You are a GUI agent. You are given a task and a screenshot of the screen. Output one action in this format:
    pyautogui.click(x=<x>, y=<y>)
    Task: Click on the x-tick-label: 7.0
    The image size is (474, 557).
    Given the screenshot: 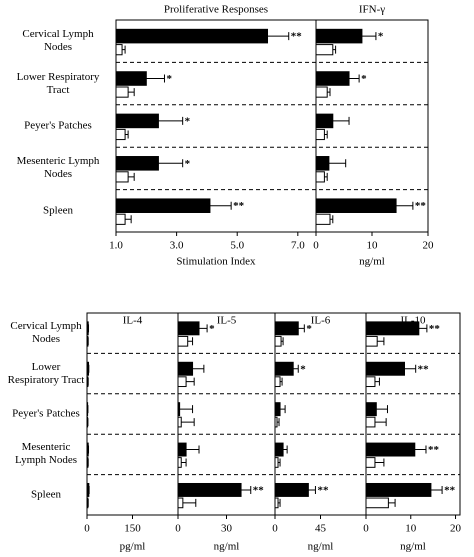 What is the action you would take?
    pyautogui.click(x=298, y=246)
    